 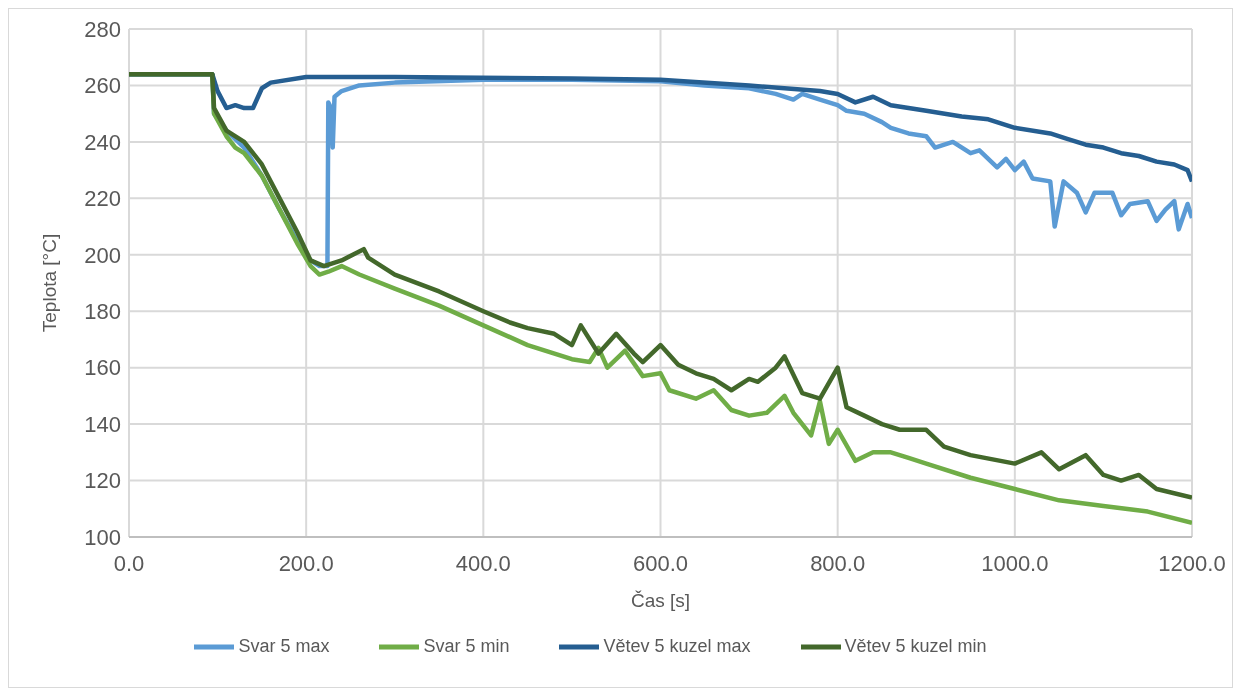 What do you see at coordinates (102, 368) in the screenshot?
I see `y-tick-label: 160` at bounding box center [102, 368].